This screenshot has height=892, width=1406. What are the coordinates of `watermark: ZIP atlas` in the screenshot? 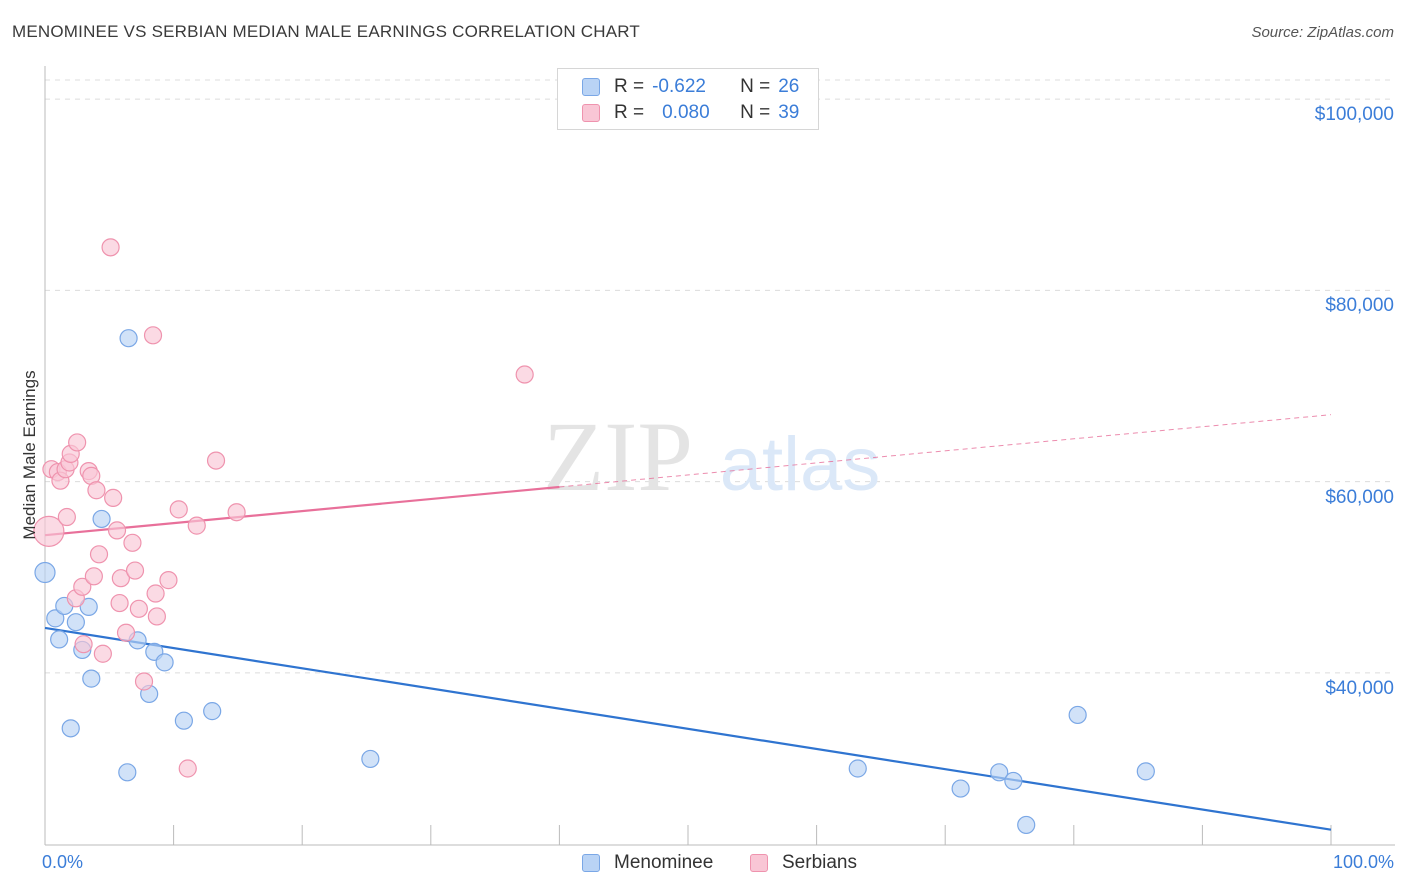 It's located at (711, 456).